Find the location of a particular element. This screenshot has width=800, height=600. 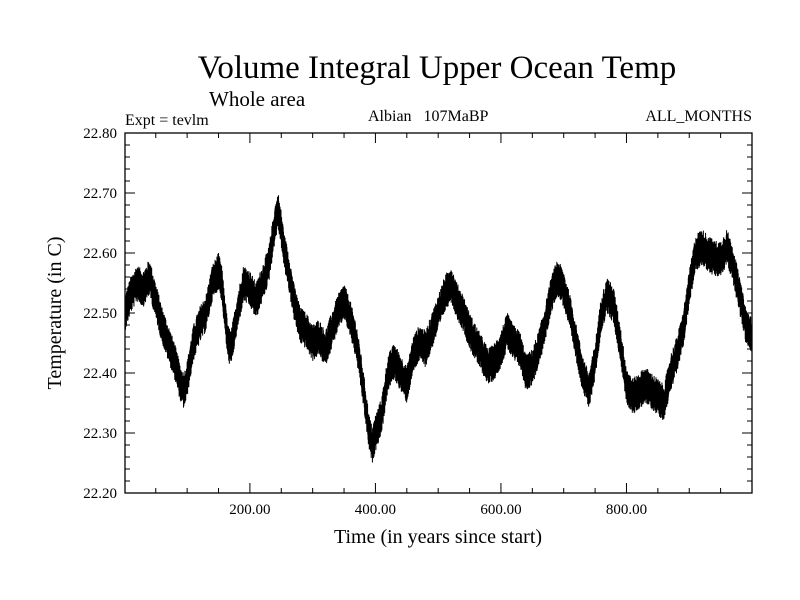

x-axis-label: Time (in years since start) is located at coordinates (438, 537).